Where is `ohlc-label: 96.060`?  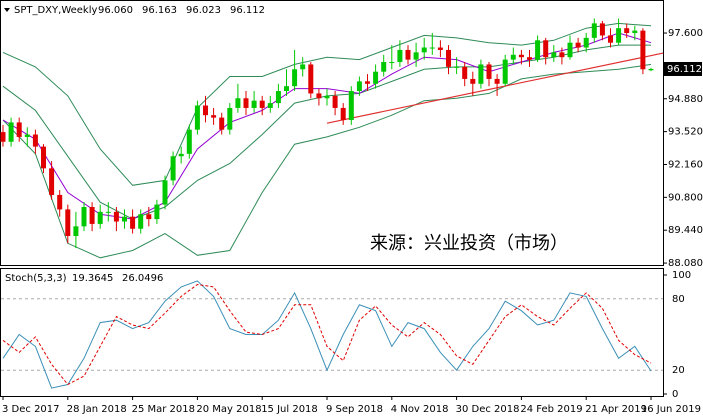 ohlc-label: 96.060 is located at coordinates (115, 10).